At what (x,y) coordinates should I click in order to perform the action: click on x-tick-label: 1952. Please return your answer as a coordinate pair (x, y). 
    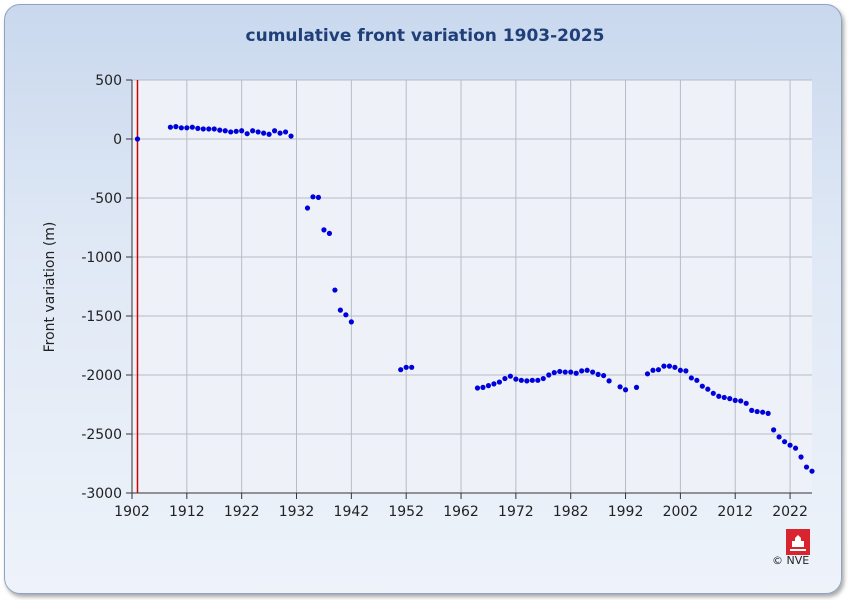
    Looking at the image, I should click on (406, 512).